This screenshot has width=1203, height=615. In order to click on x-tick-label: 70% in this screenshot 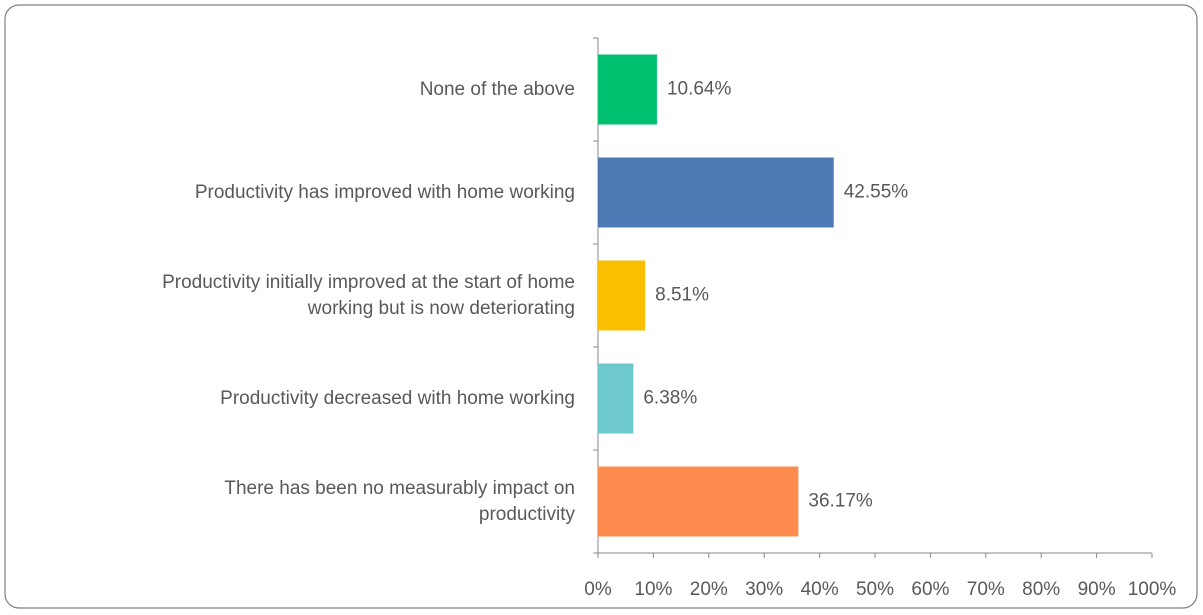, I will do `click(986, 589)`.